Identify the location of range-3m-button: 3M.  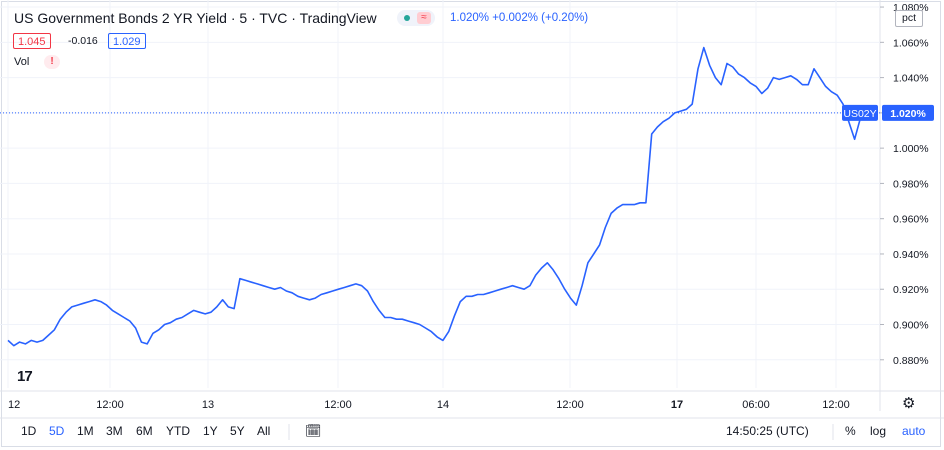
(114, 431).